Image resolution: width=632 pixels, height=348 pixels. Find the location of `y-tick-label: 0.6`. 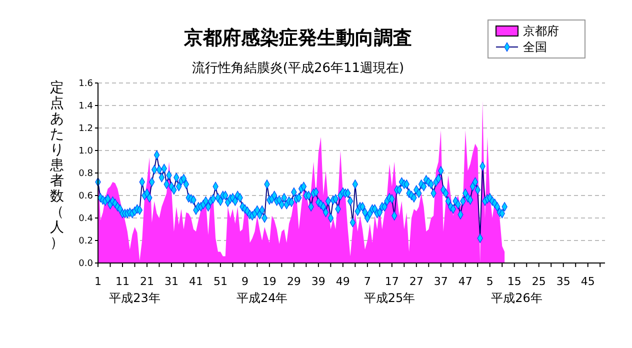

y-tick-label: 0.6 is located at coordinates (86, 197).